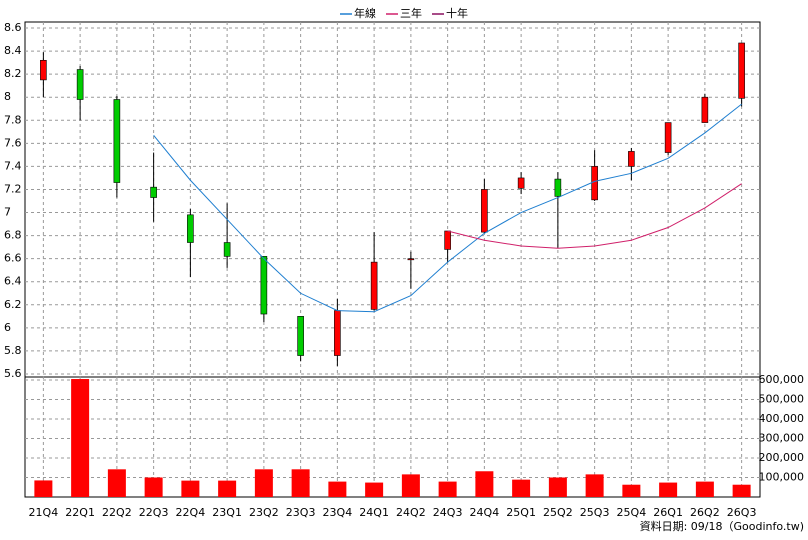 This screenshot has height=540, width=808. What do you see at coordinates (13, 304) in the screenshot?
I see `y-tick-label: 6.2` at bounding box center [13, 304].